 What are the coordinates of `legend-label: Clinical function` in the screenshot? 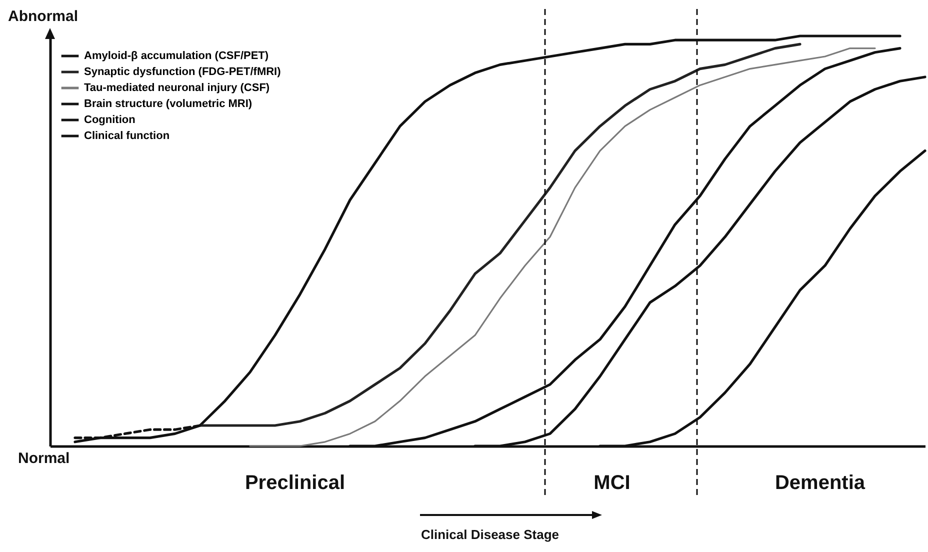 It's located at (127, 136).